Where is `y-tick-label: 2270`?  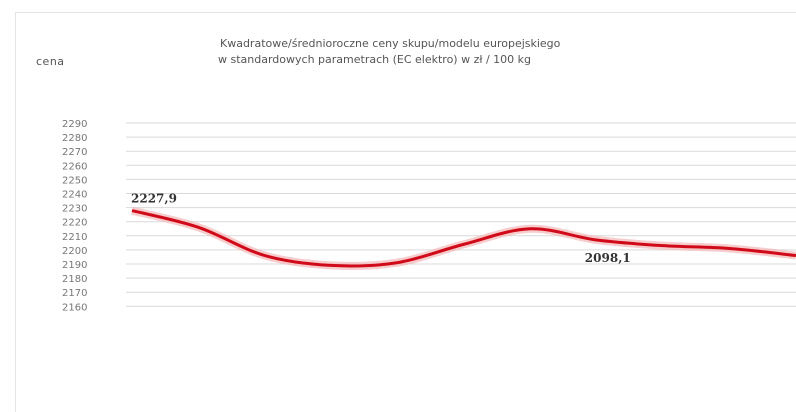 y-tick-label: 2270 is located at coordinates (74, 152).